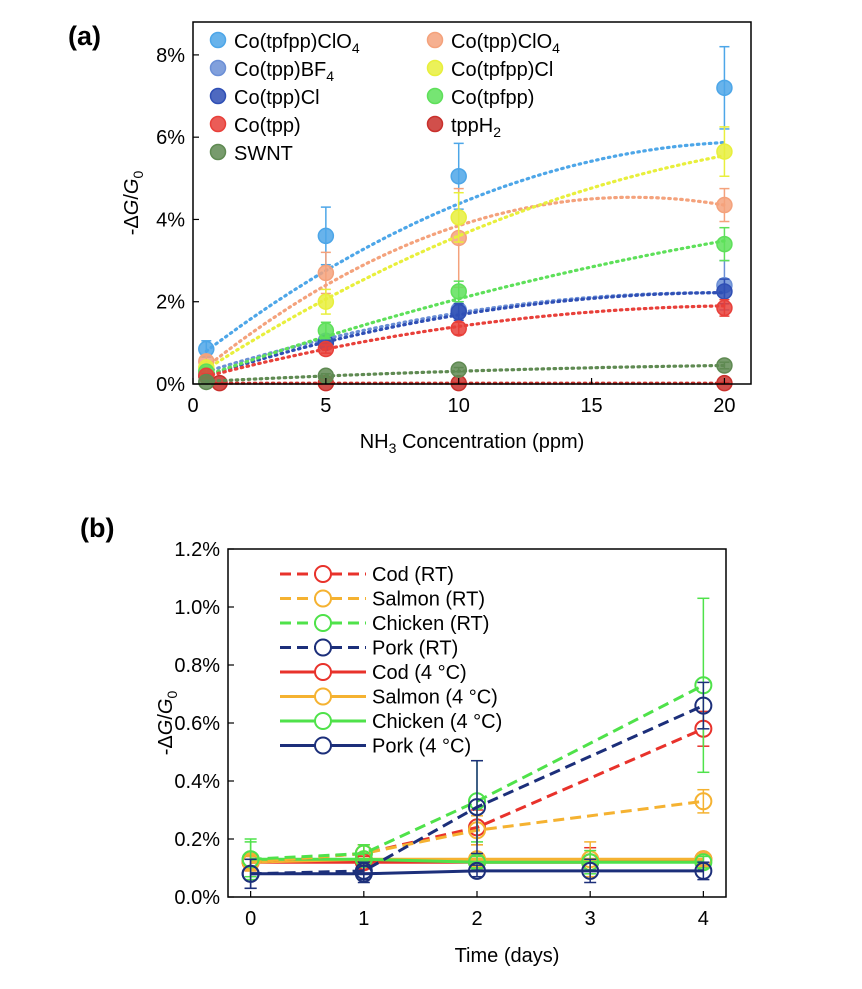  Describe the element at coordinates (437, 722) in the screenshot. I see `legend-label: Chicken (4 °C)` at that location.